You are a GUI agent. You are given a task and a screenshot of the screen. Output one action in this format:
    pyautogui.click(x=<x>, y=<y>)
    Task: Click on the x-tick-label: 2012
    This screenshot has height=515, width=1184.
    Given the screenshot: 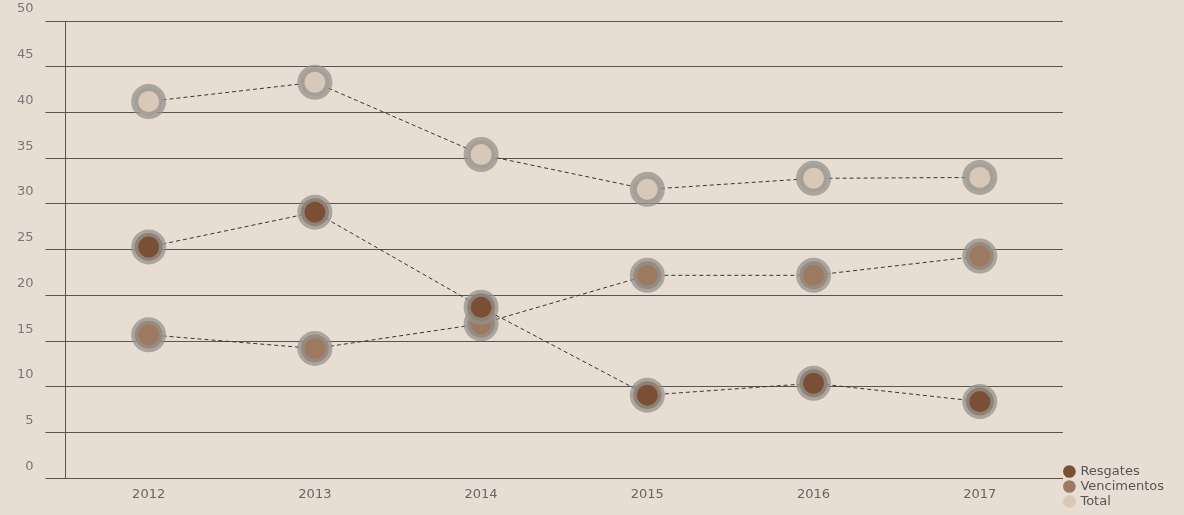 What is the action you would take?
    pyautogui.click(x=149, y=493)
    